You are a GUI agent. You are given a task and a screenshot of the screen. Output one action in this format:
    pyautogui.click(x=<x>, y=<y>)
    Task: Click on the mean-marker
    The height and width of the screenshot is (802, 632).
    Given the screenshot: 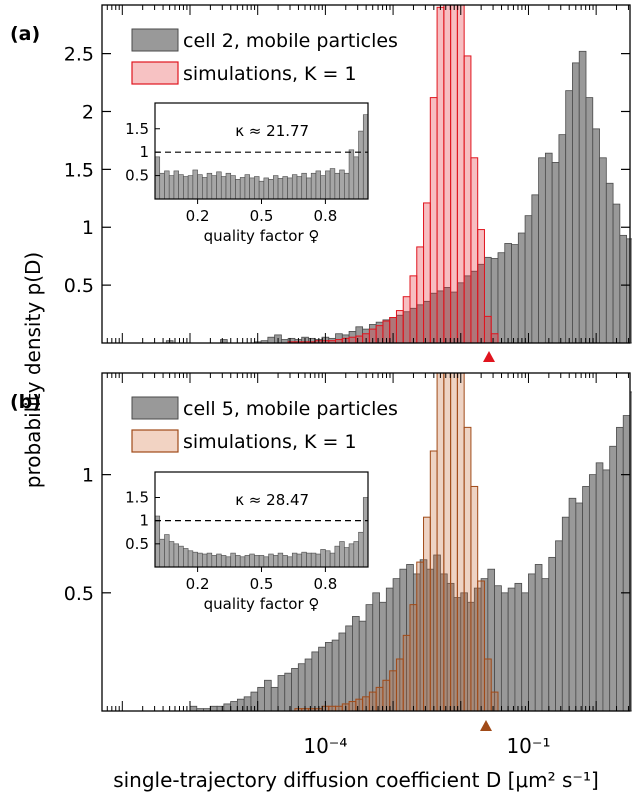 What is the action you would take?
    pyautogui.click(x=486, y=725)
    